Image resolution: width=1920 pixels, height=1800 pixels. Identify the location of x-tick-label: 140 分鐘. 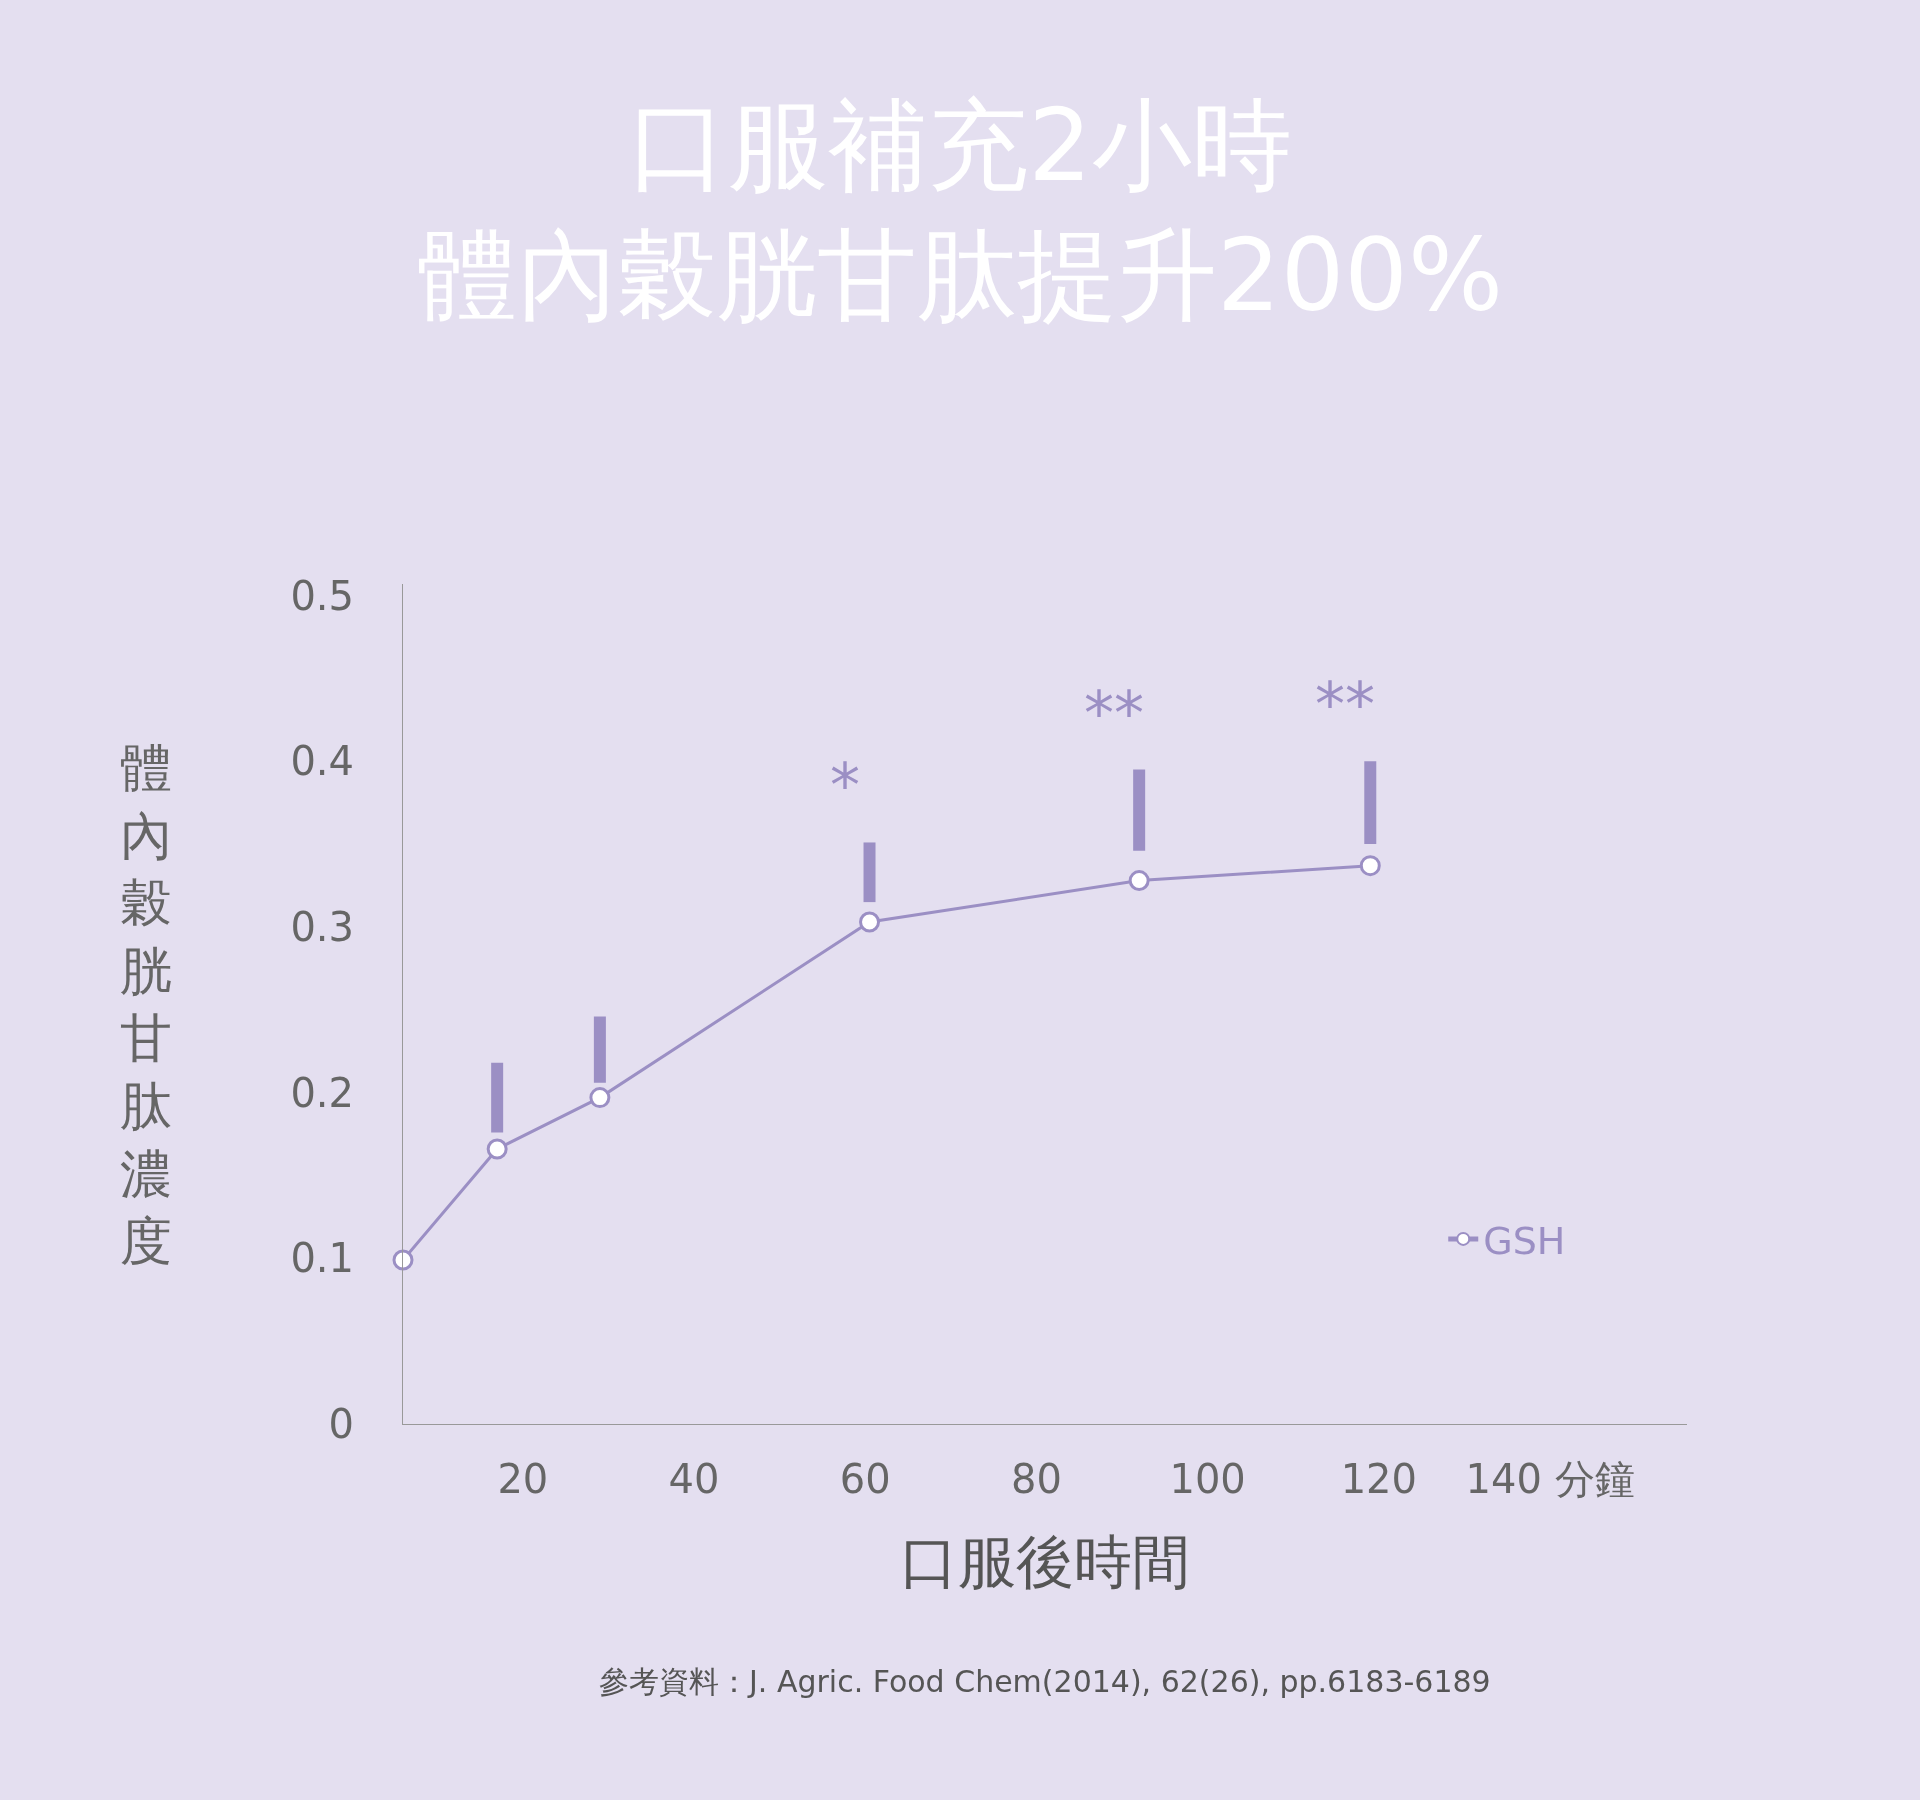
(1550, 1479).